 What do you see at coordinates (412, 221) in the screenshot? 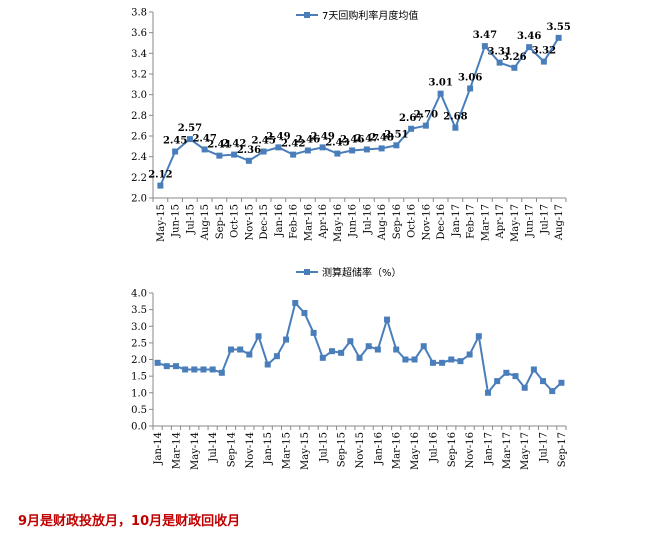
I see `x-tick-label: Oct-16` at bounding box center [412, 221].